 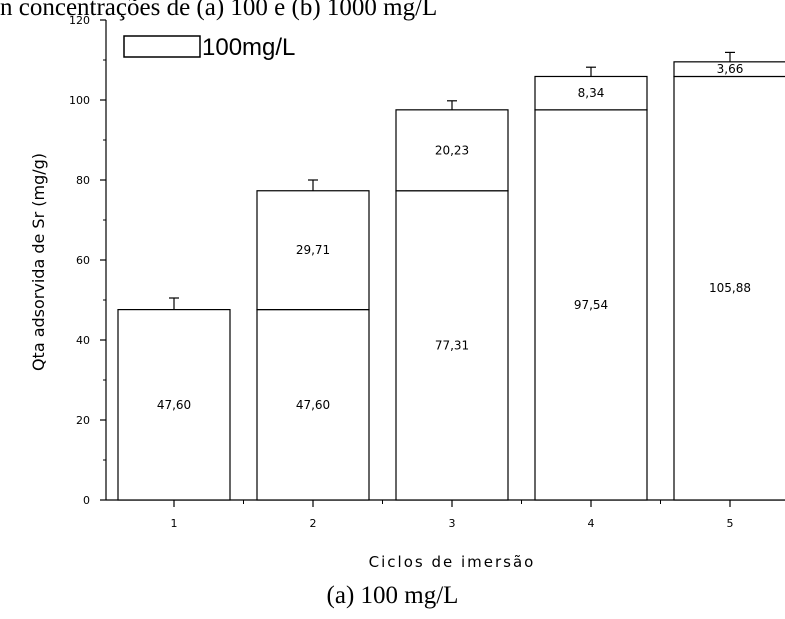 What do you see at coordinates (79, 100) in the screenshot?
I see `y-tick-label: 100` at bounding box center [79, 100].